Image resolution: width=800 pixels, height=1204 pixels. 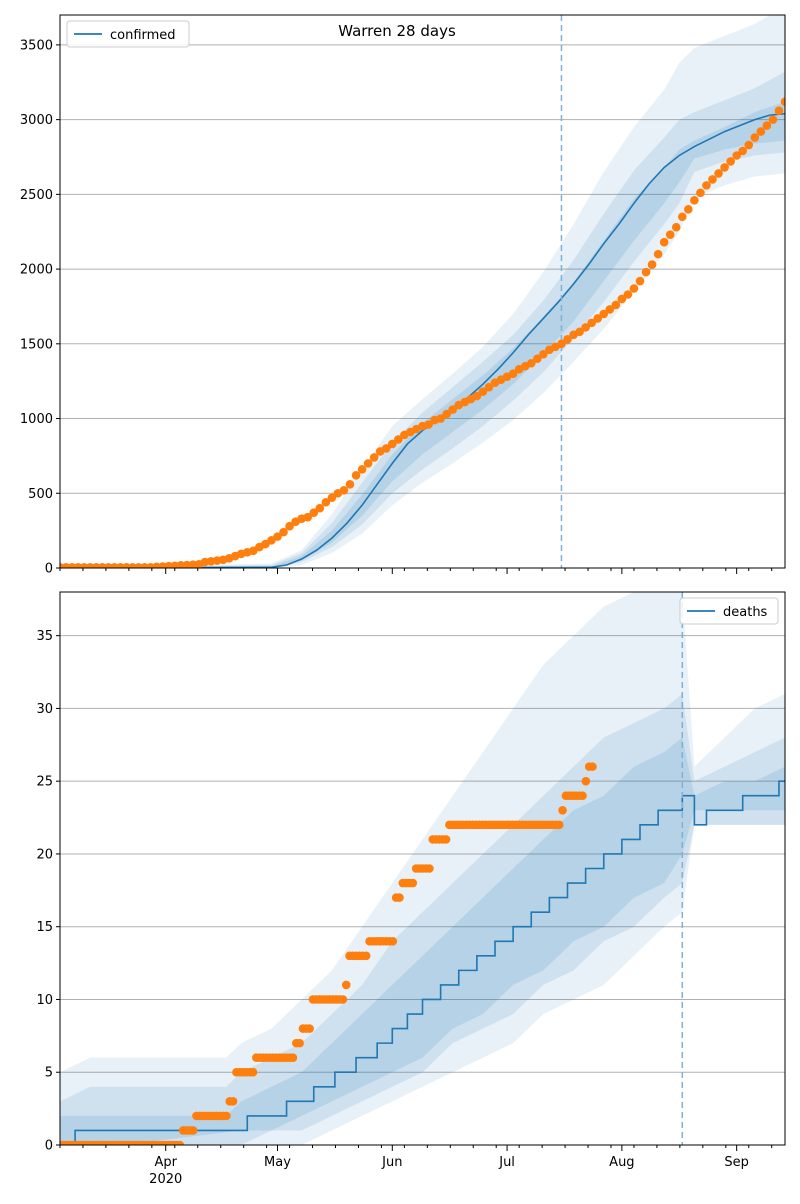 I want to click on legend-label: deaths, so click(x=745, y=612).